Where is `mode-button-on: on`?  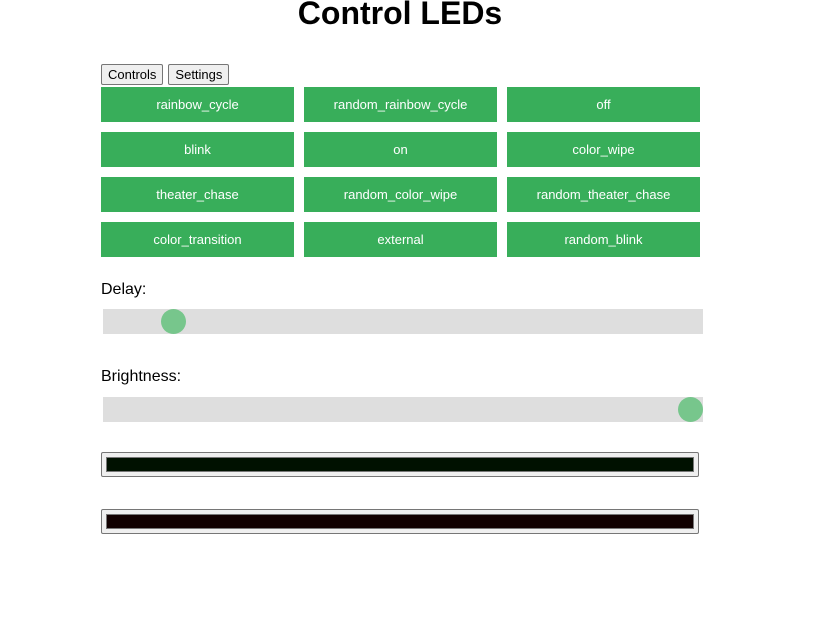
mode-button-on: on is located at coordinates (400, 149).